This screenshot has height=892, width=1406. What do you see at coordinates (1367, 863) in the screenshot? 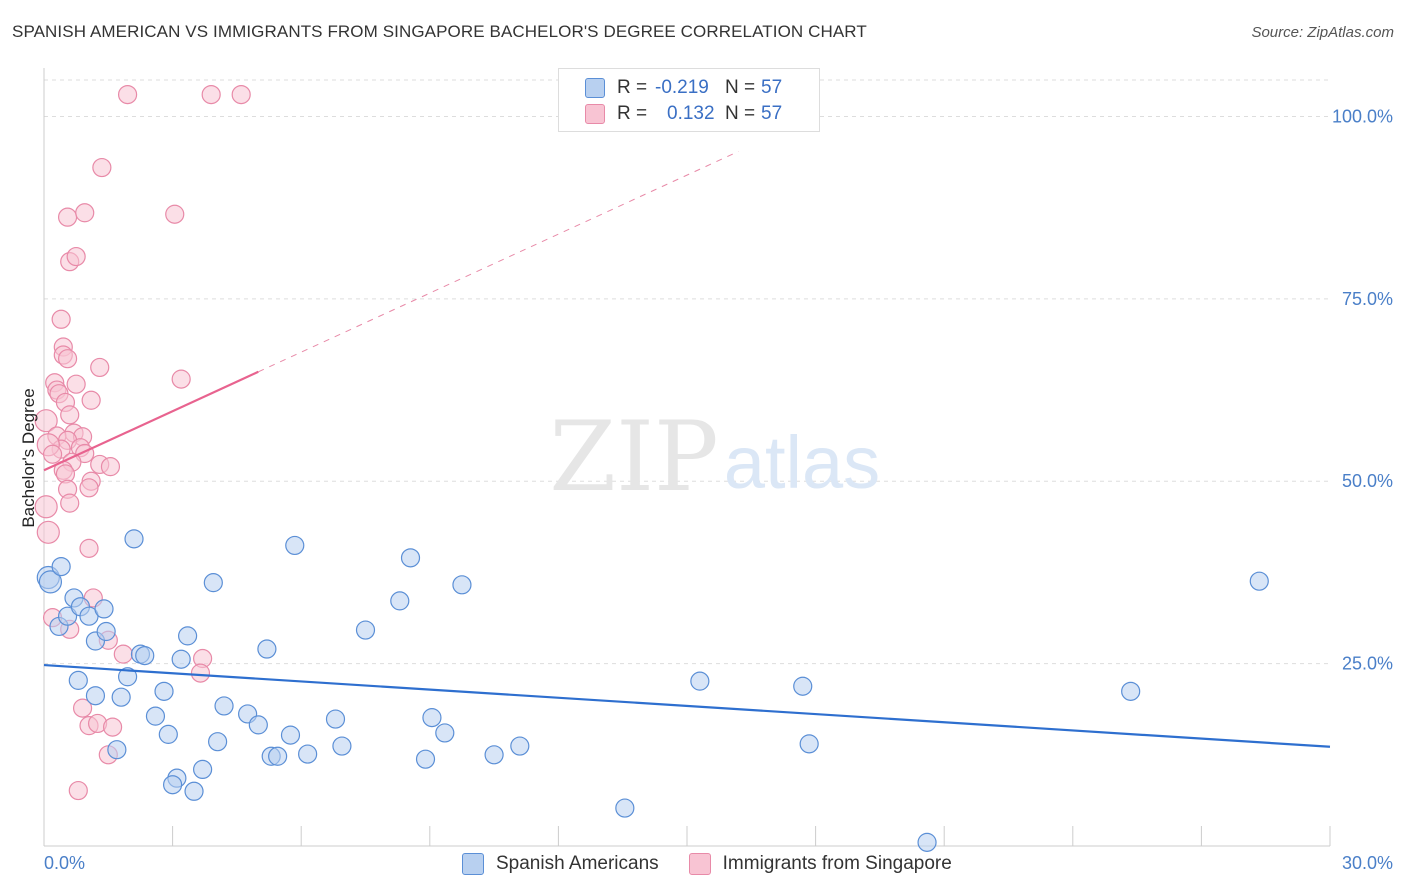
I see `x-tick-label: 30.0%` at bounding box center [1367, 863].